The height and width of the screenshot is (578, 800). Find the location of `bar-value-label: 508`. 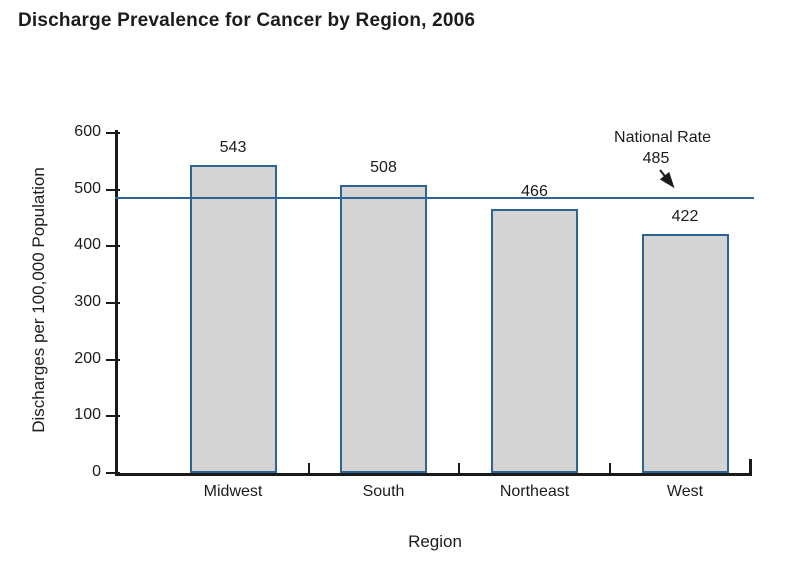

bar-value-label: 508 is located at coordinates (383, 167).